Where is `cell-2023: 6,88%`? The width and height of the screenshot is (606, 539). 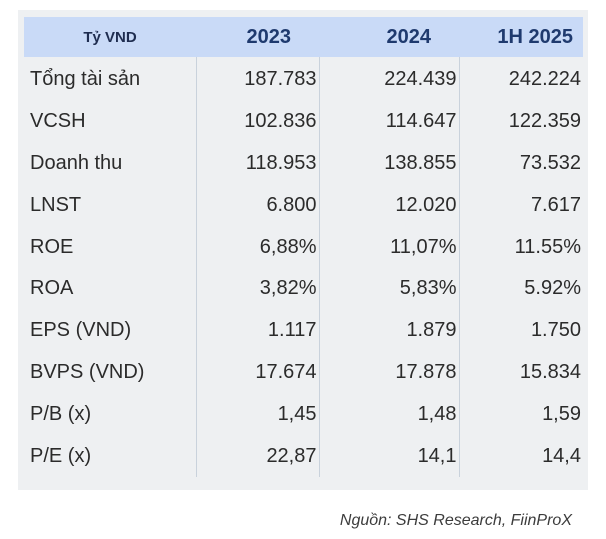
cell-2023: 6,88% is located at coordinates (257, 247).